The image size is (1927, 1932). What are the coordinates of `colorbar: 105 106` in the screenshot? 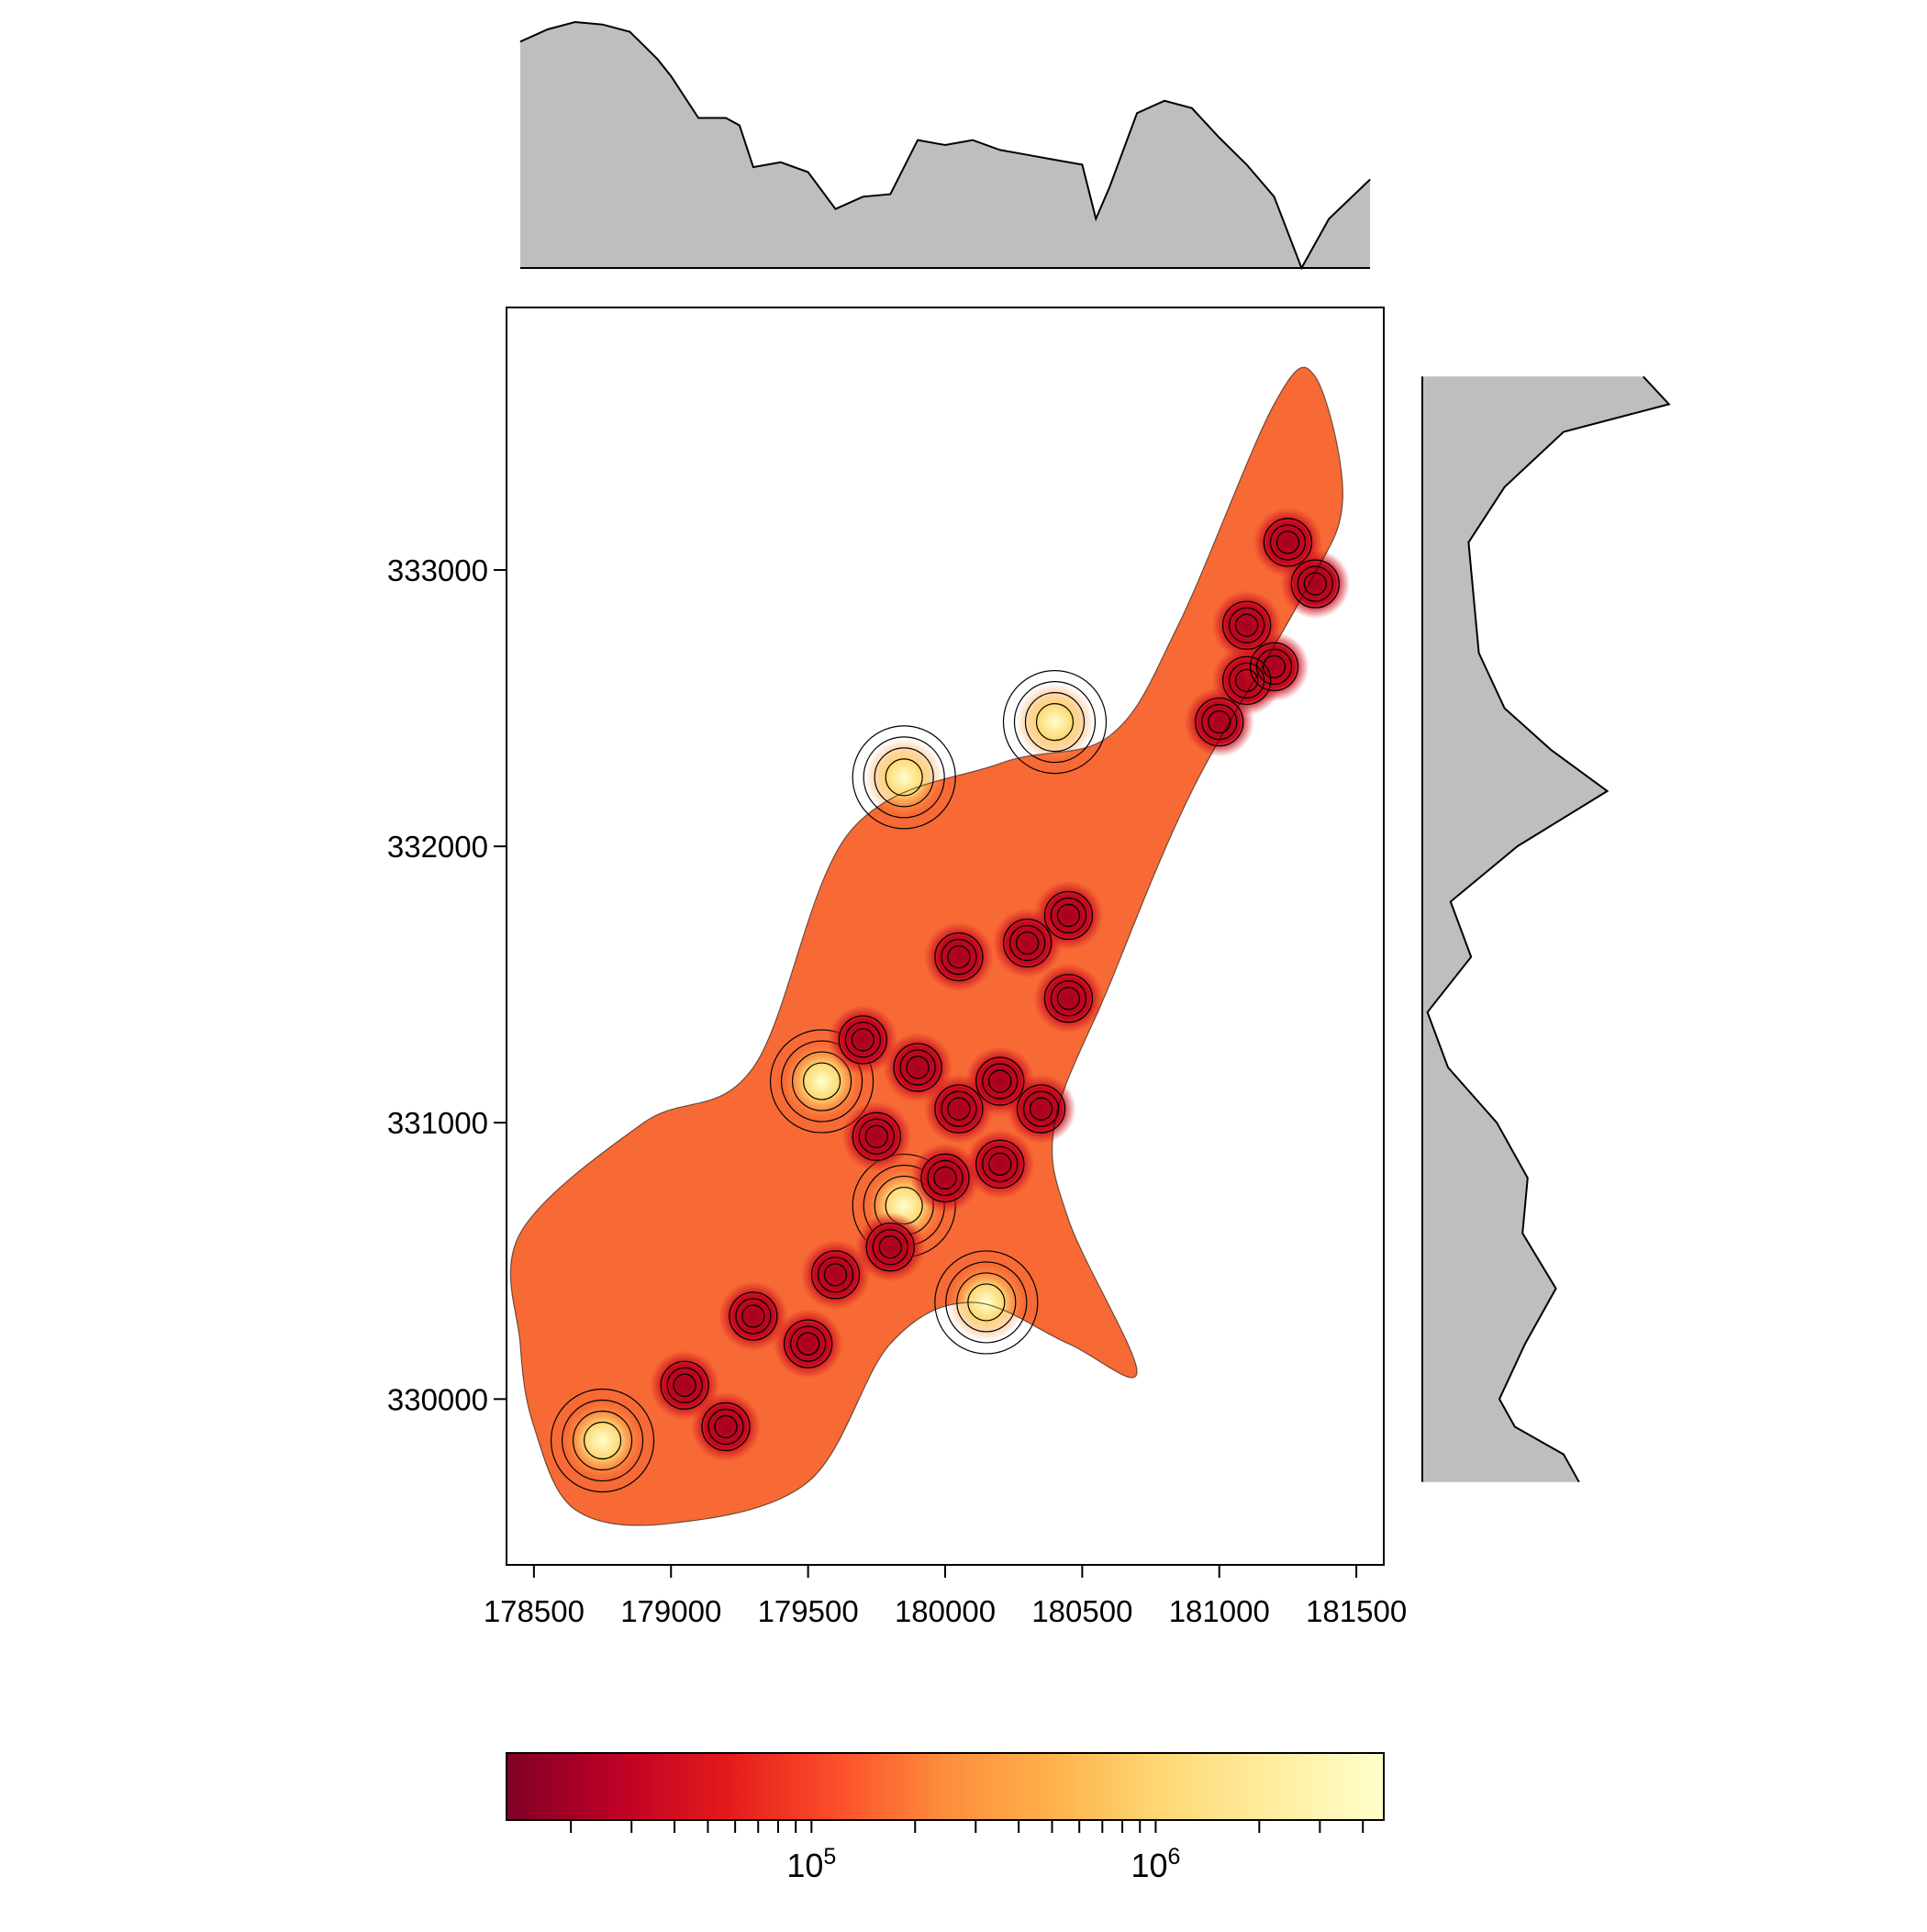 It's located at (945, 1818).